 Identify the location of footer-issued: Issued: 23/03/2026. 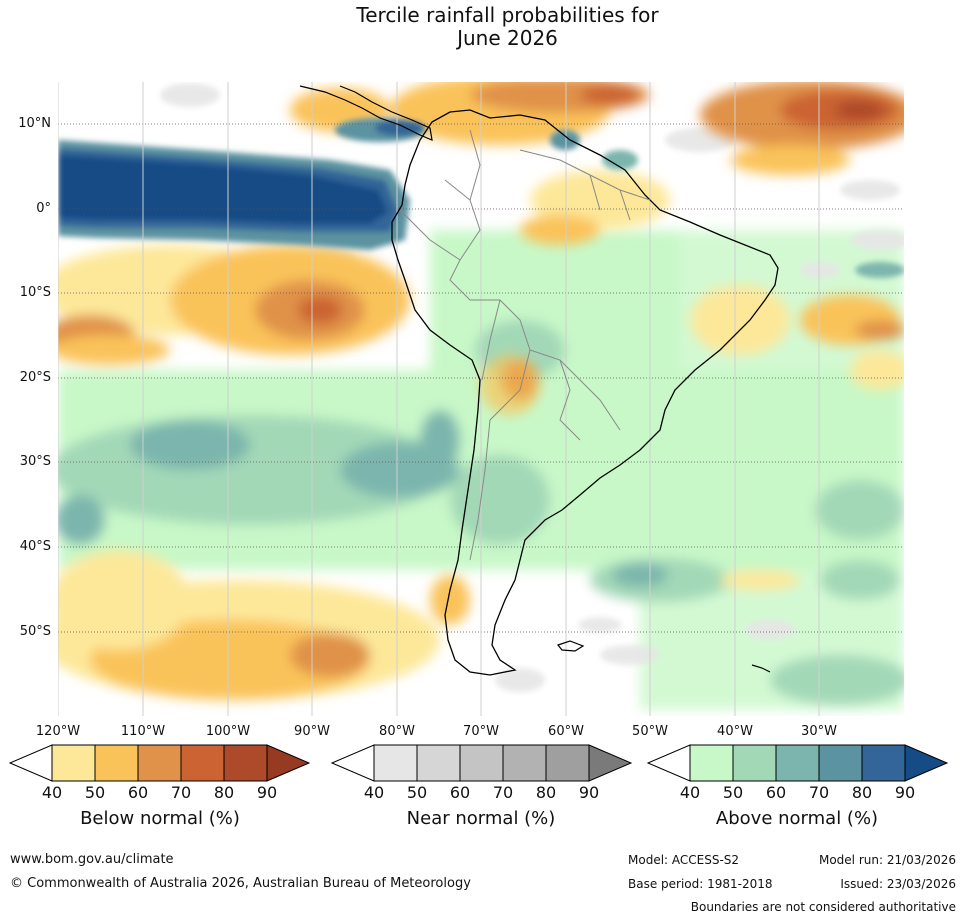
(898, 884).